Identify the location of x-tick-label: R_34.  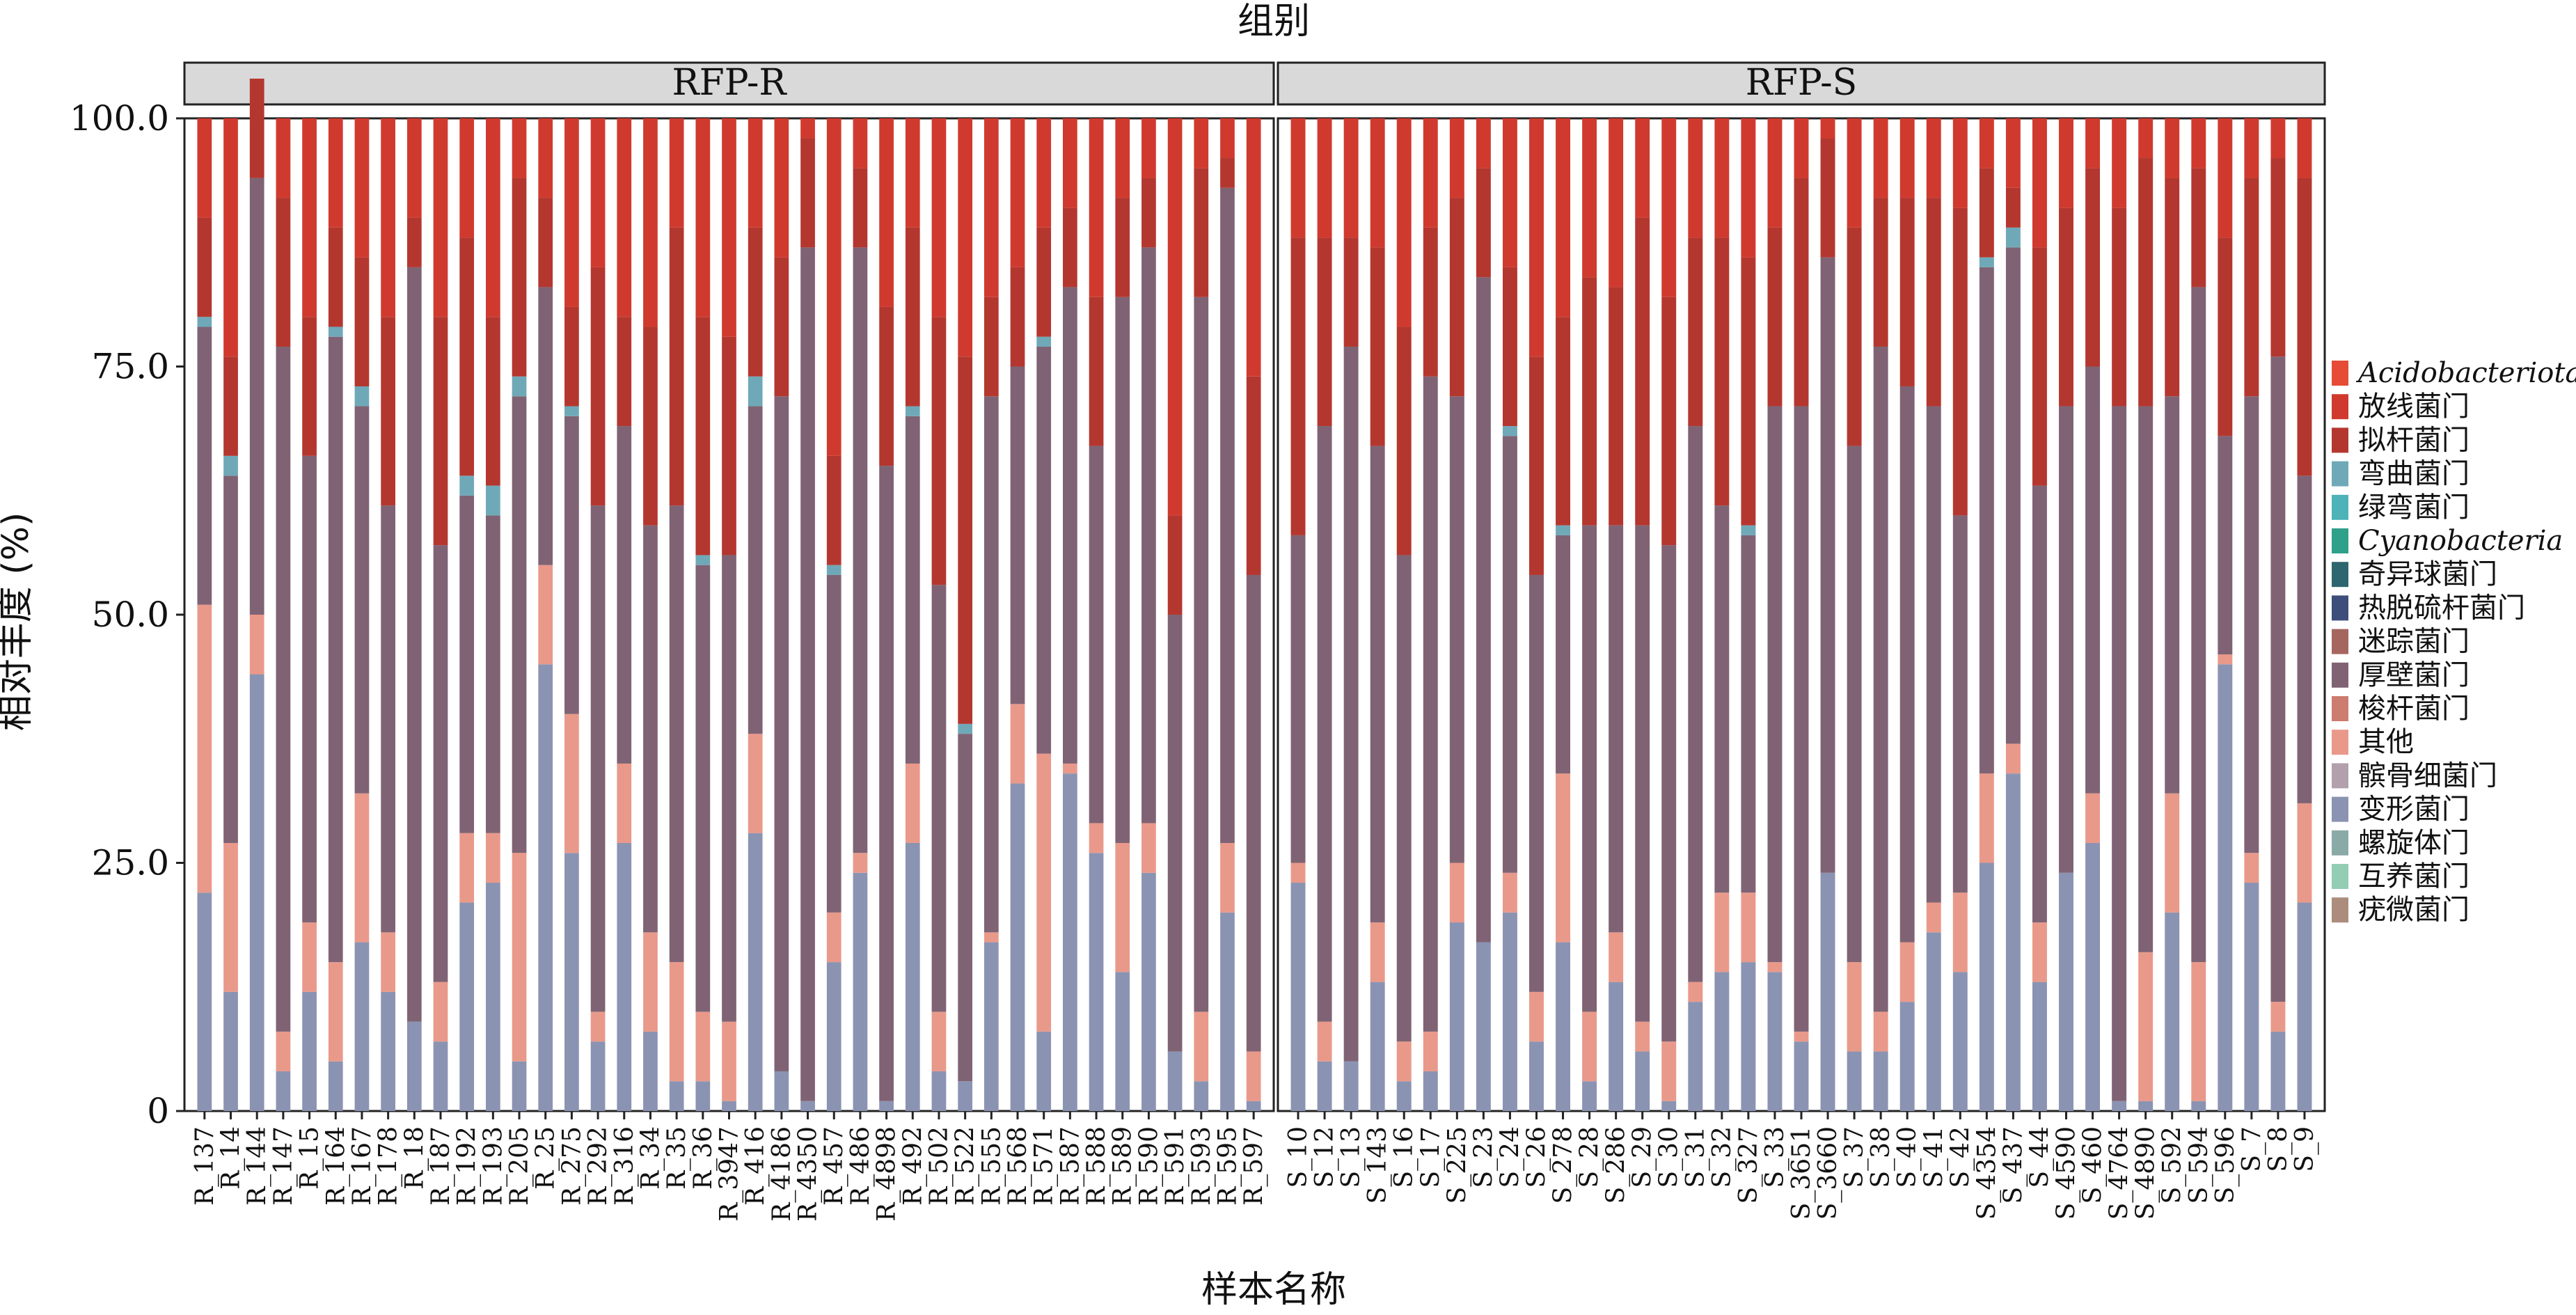
(650, 1158).